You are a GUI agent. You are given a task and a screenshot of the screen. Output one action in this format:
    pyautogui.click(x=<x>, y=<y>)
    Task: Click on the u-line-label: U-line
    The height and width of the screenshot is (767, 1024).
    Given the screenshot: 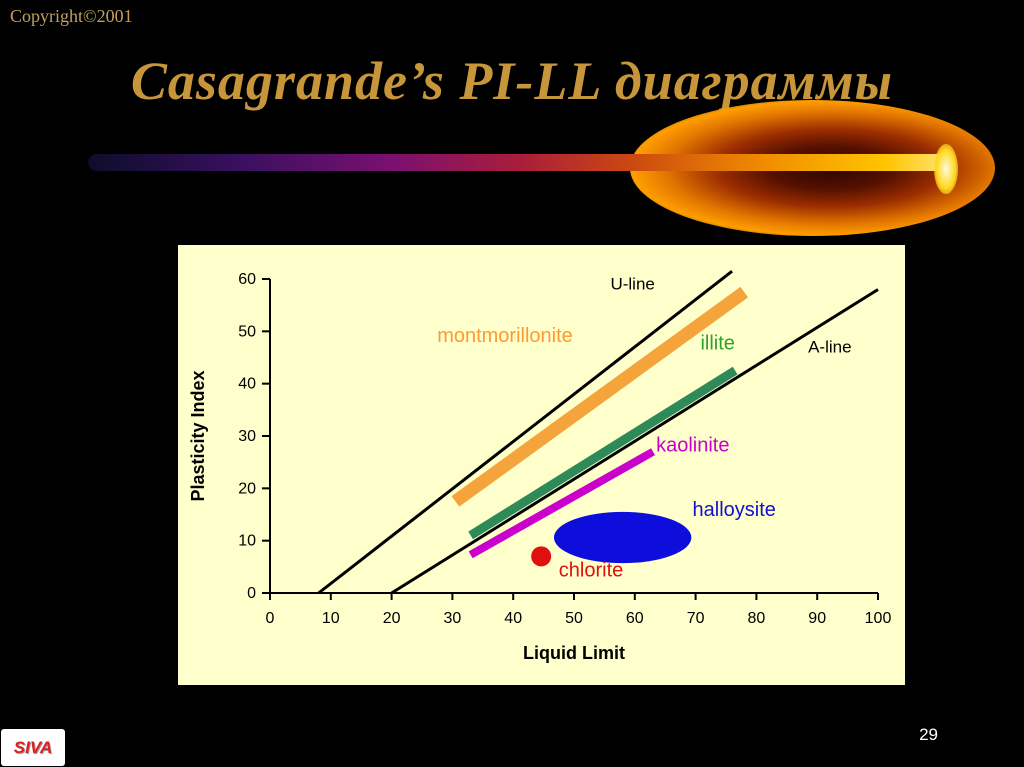 What is the action you would take?
    pyautogui.click(x=632, y=283)
    